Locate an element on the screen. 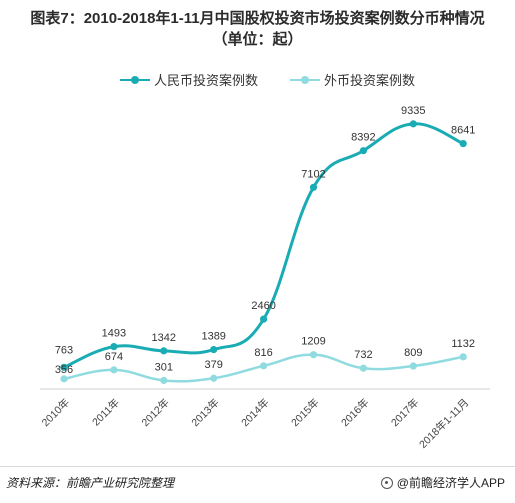 This screenshot has height=503, width=515. legend-label-foreign: 外币投资案例数 is located at coordinates (370, 80).